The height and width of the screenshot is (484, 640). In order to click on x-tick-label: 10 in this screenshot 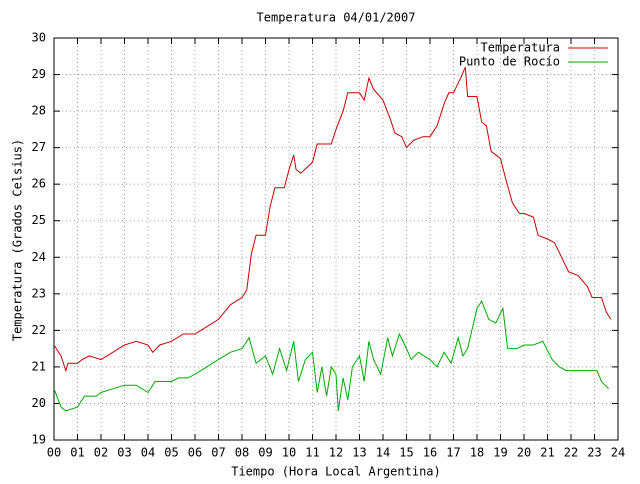, I will do `click(289, 453)`.